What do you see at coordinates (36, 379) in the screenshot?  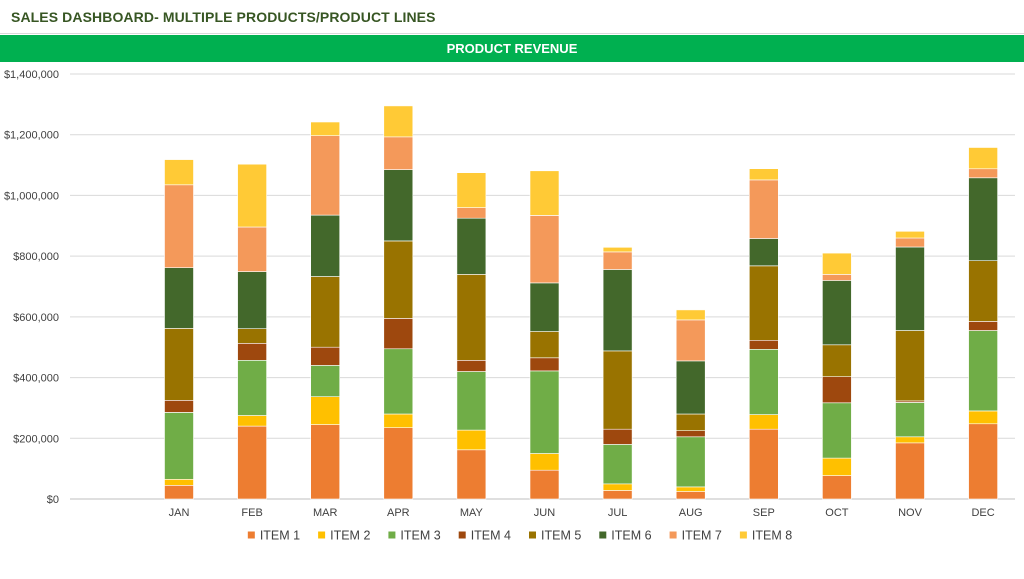 I see `y-tick-label: $400,000` at bounding box center [36, 379].